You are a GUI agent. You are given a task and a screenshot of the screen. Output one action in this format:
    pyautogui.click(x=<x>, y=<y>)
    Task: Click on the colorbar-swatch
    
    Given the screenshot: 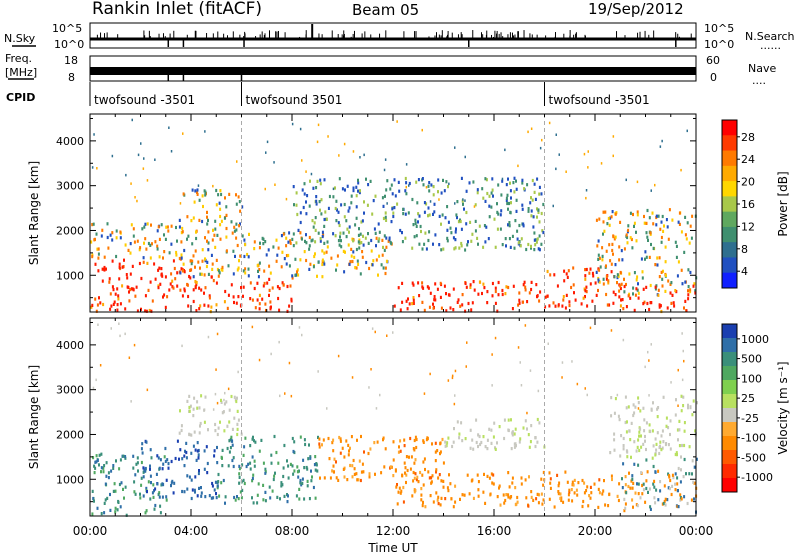 What is the action you would take?
    pyautogui.click(x=729, y=359)
    